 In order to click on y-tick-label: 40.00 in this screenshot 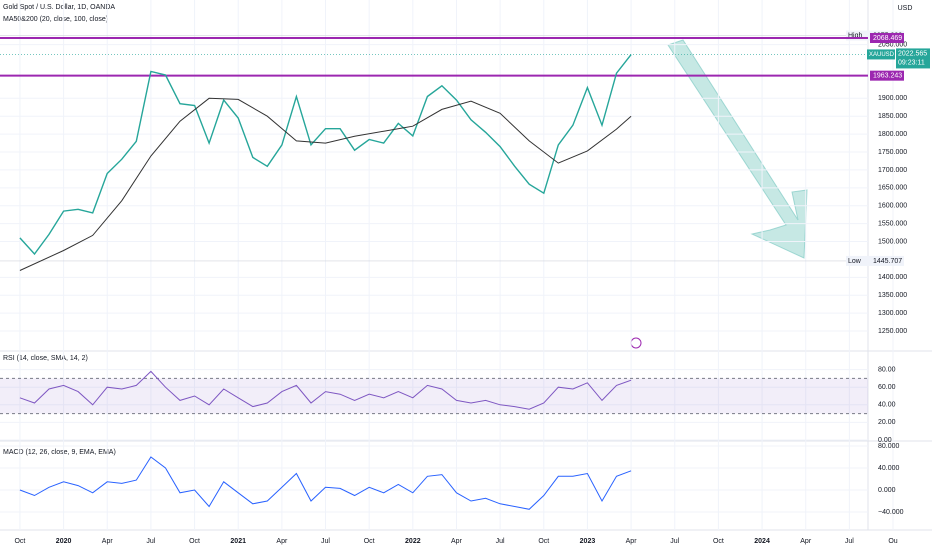, I will do `click(887, 405)`.